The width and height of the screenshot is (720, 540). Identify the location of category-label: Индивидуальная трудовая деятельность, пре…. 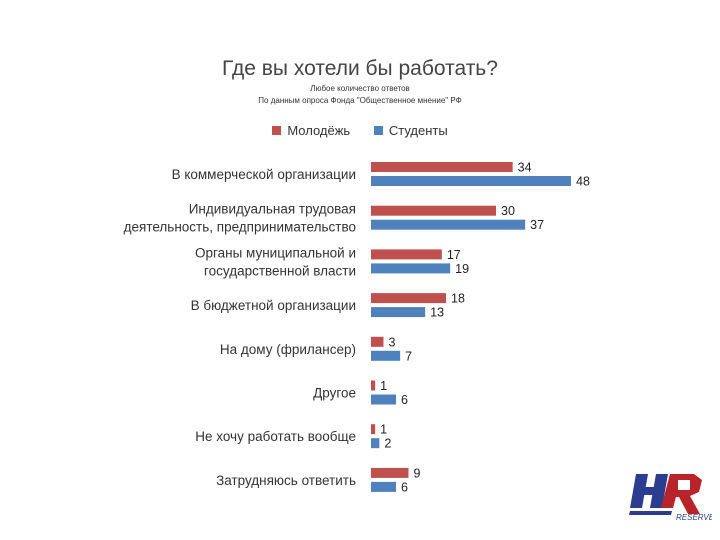
(240, 218).